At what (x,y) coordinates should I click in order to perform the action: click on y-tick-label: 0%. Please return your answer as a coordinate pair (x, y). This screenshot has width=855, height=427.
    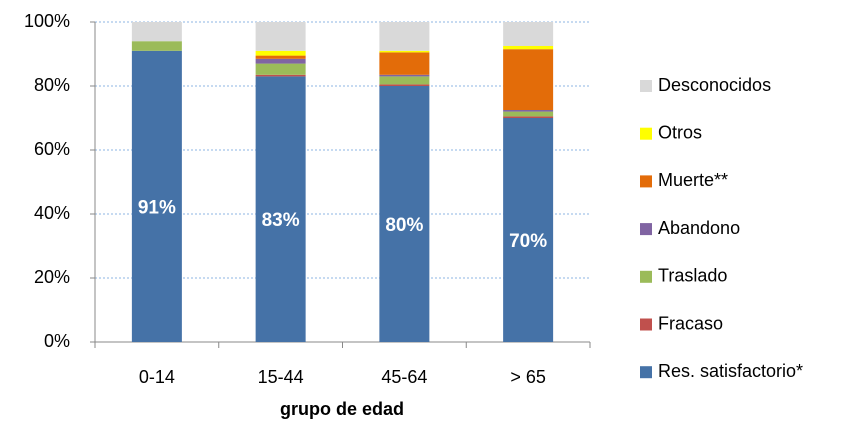
    Looking at the image, I should click on (57, 341).